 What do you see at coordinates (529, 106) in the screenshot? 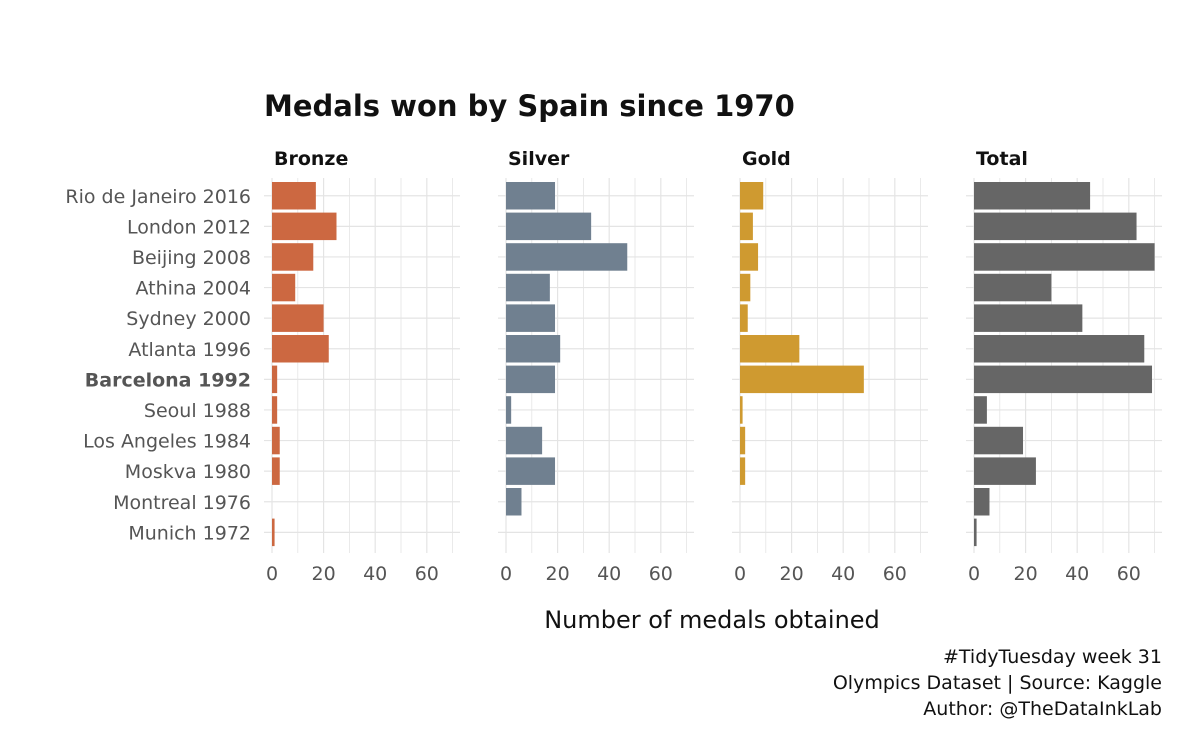
I see `chart-title: Medals won by Spain since 1970` at bounding box center [529, 106].